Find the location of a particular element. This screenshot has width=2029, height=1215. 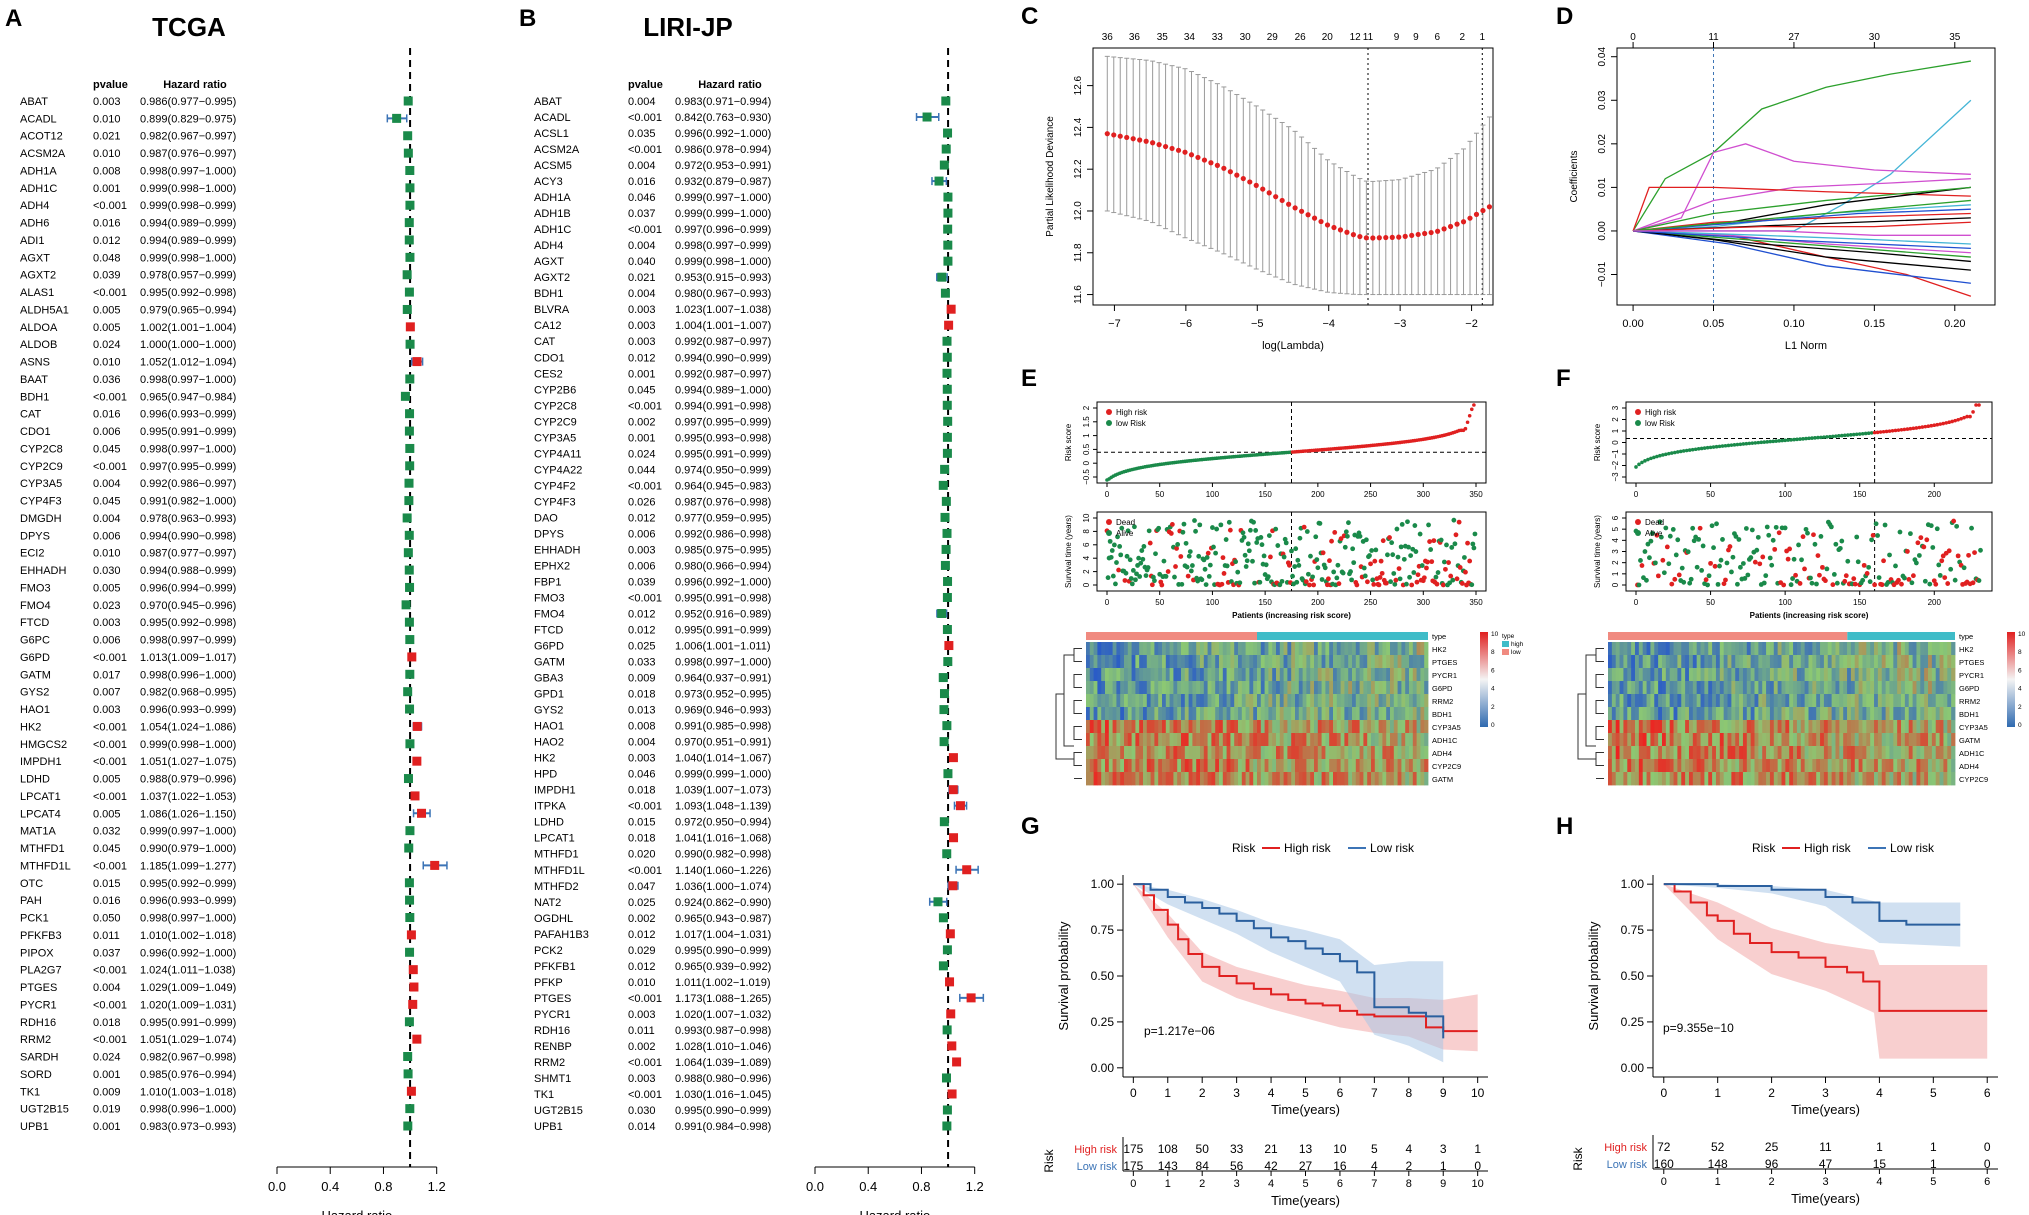

km-legend-title: Risk is located at coordinates (1764, 848).